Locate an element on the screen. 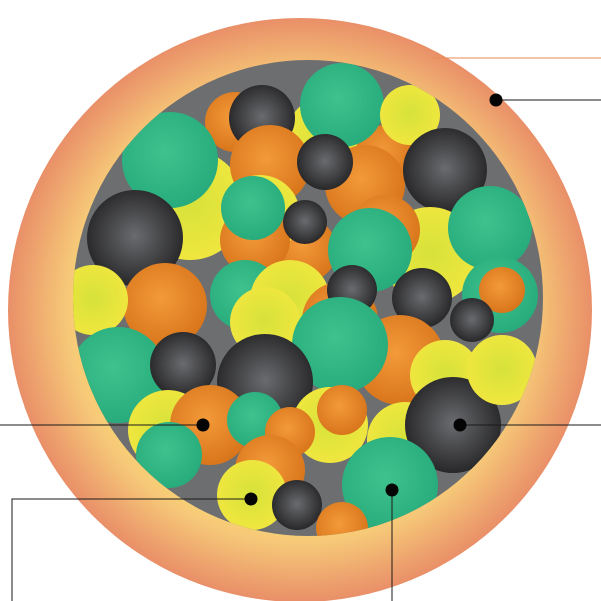 This screenshot has width=601, height=601. orange-bead-marker-dot is located at coordinates (203, 425).